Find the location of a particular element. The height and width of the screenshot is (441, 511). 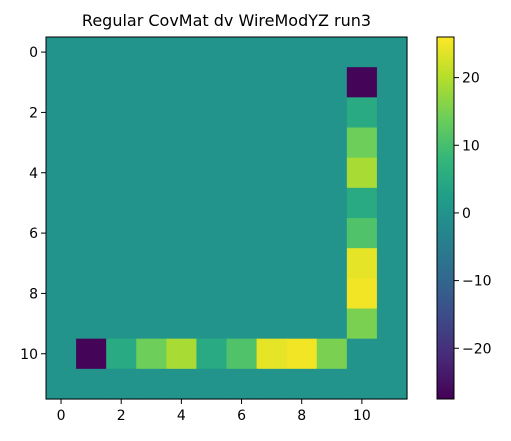

y-tick-label: 8 is located at coordinates (33, 294).